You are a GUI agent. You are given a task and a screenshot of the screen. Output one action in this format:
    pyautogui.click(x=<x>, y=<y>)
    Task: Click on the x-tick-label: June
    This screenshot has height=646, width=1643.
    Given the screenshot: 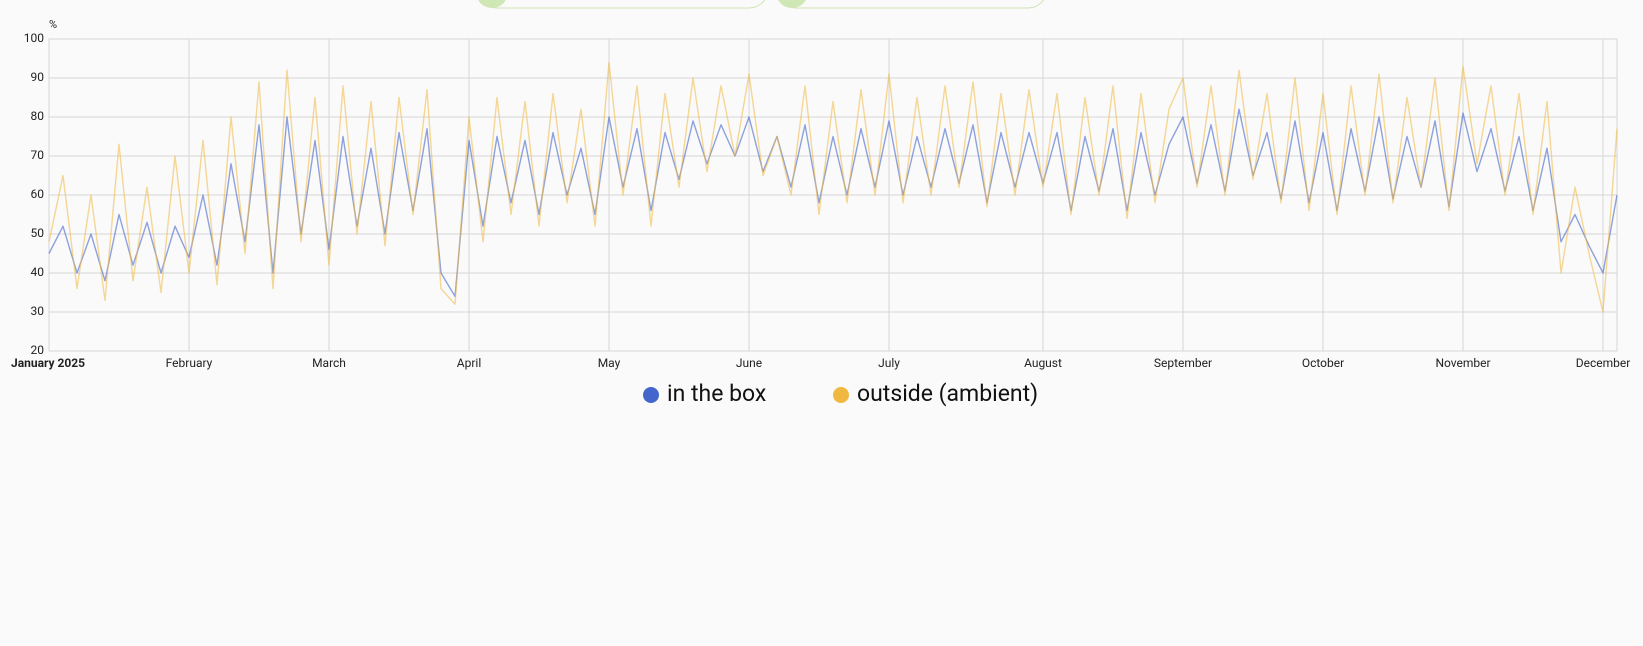 What is the action you would take?
    pyautogui.click(x=749, y=363)
    